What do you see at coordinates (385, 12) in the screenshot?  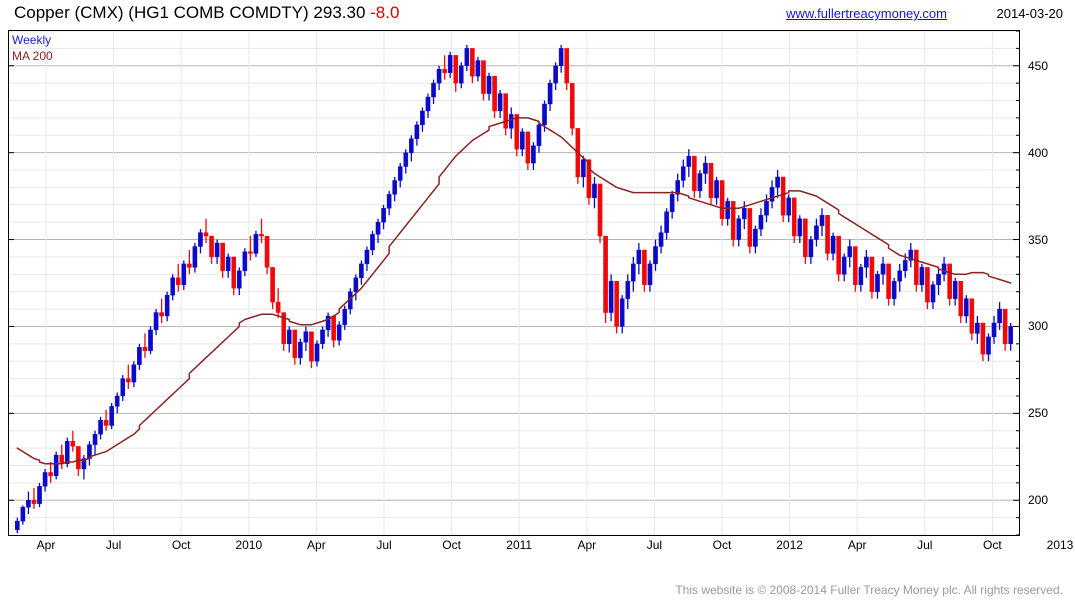 I see `price-change: -8.0` at bounding box center [385, 12].